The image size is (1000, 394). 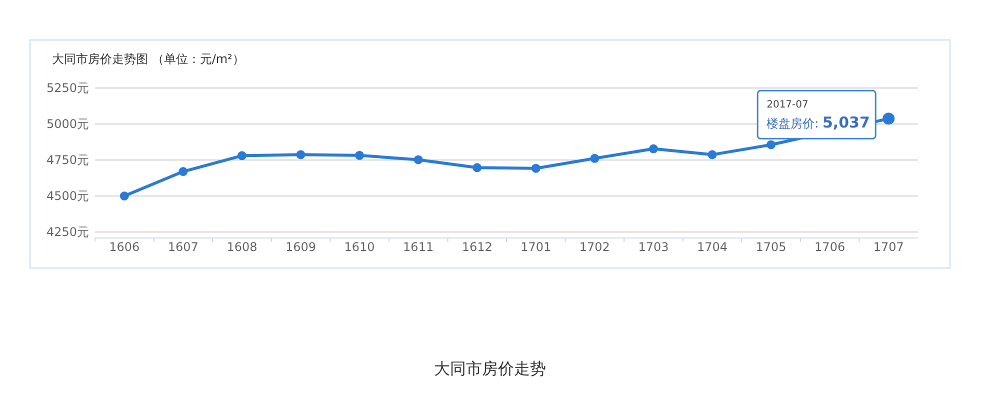 I want to click on y-tick-label: 4750元, so click(x=67, y=160).